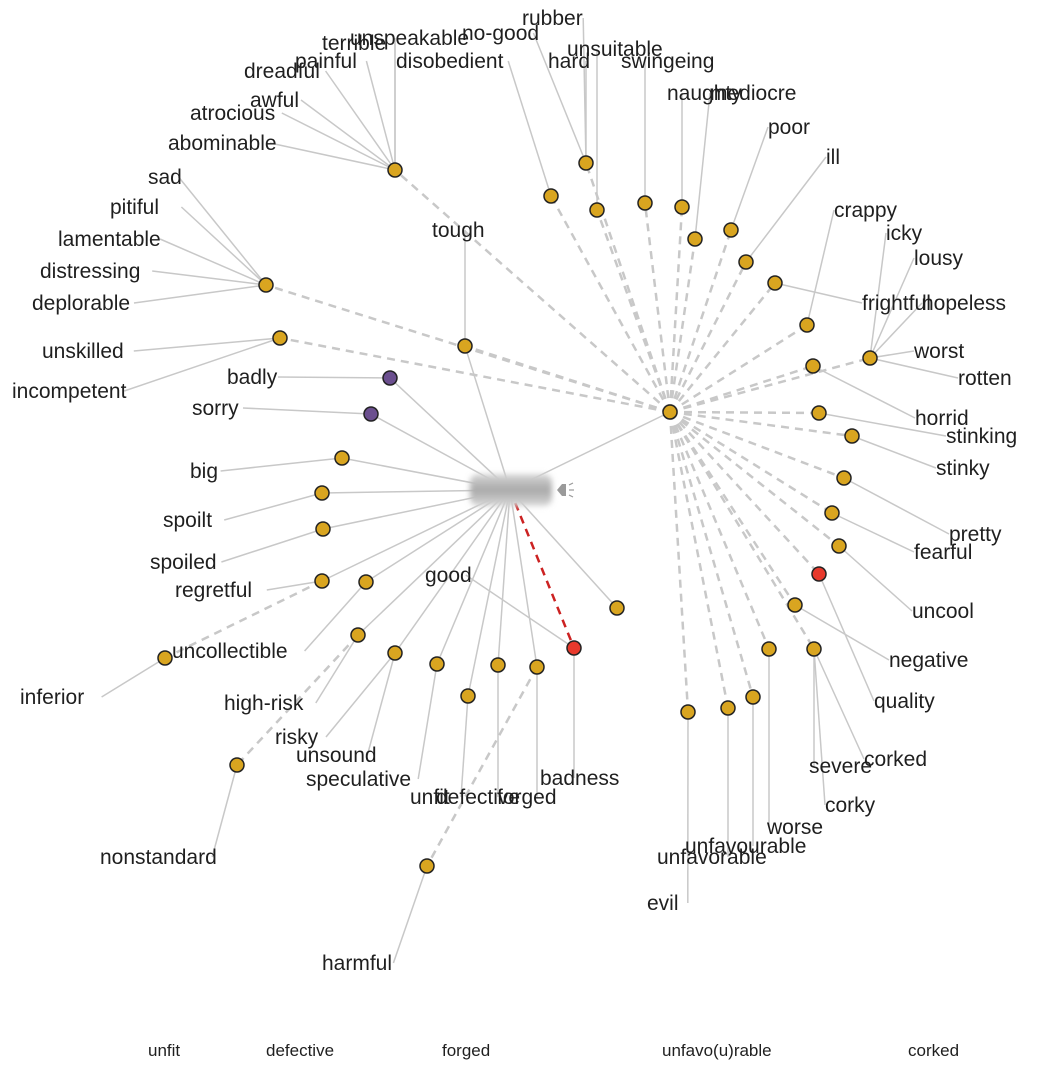 This screenshot has height=1091, width=1044. I want to click on node-n_fright, so click(775, 283).